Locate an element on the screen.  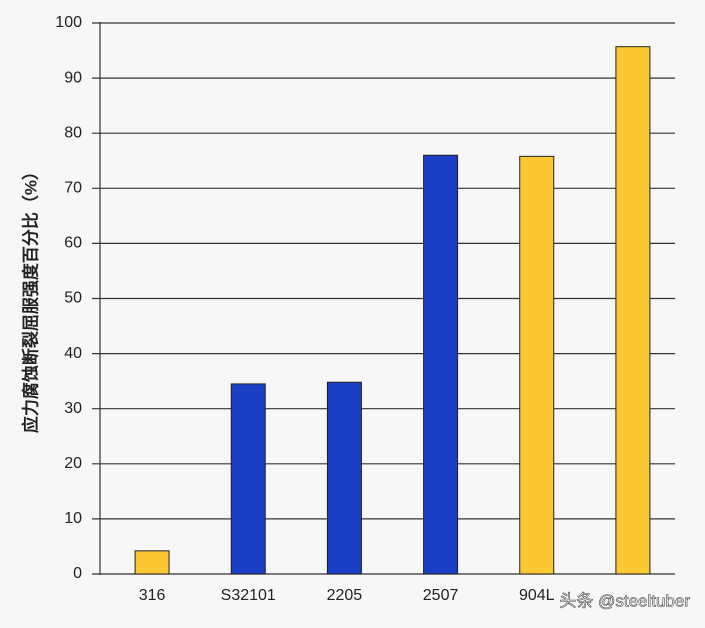
y-axis-label: 应力腐蚀断裂屈服强度百分比（%） is located at coordinates (30, 298).